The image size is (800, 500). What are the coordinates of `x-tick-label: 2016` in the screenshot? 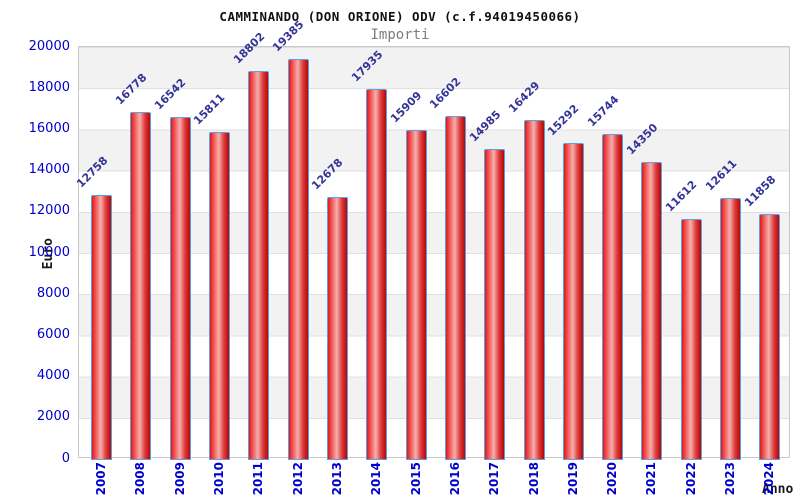 It's located at (454, 479).